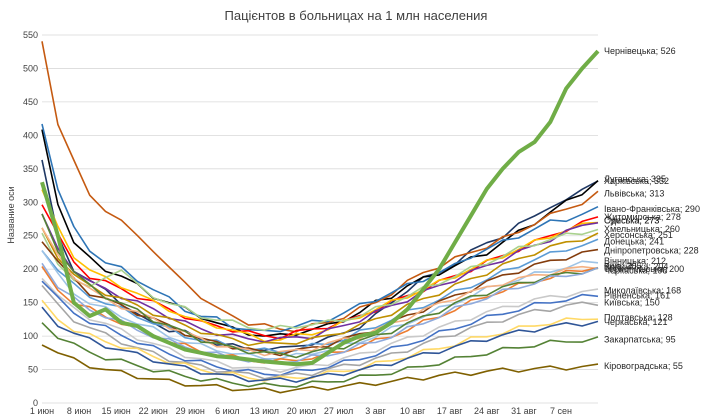 The image size is (713, 417). Describe the element at coordinates (640, 51) in the screenshot. I see `series-end-label: Чернівецька; 526` at that location.